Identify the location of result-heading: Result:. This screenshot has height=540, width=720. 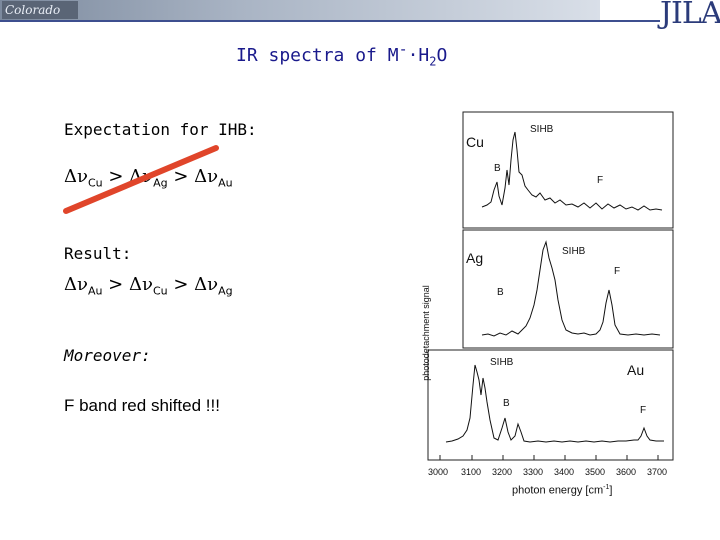
(98, 253).